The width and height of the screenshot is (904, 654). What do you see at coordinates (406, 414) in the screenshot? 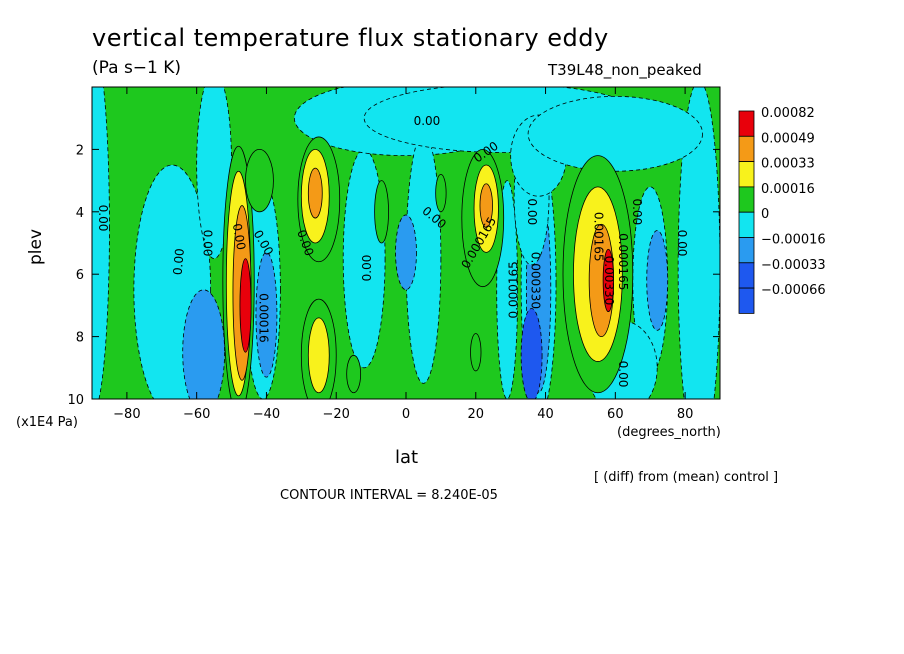
I see `x-tick-label: 0` at bounding box center [406, 414].